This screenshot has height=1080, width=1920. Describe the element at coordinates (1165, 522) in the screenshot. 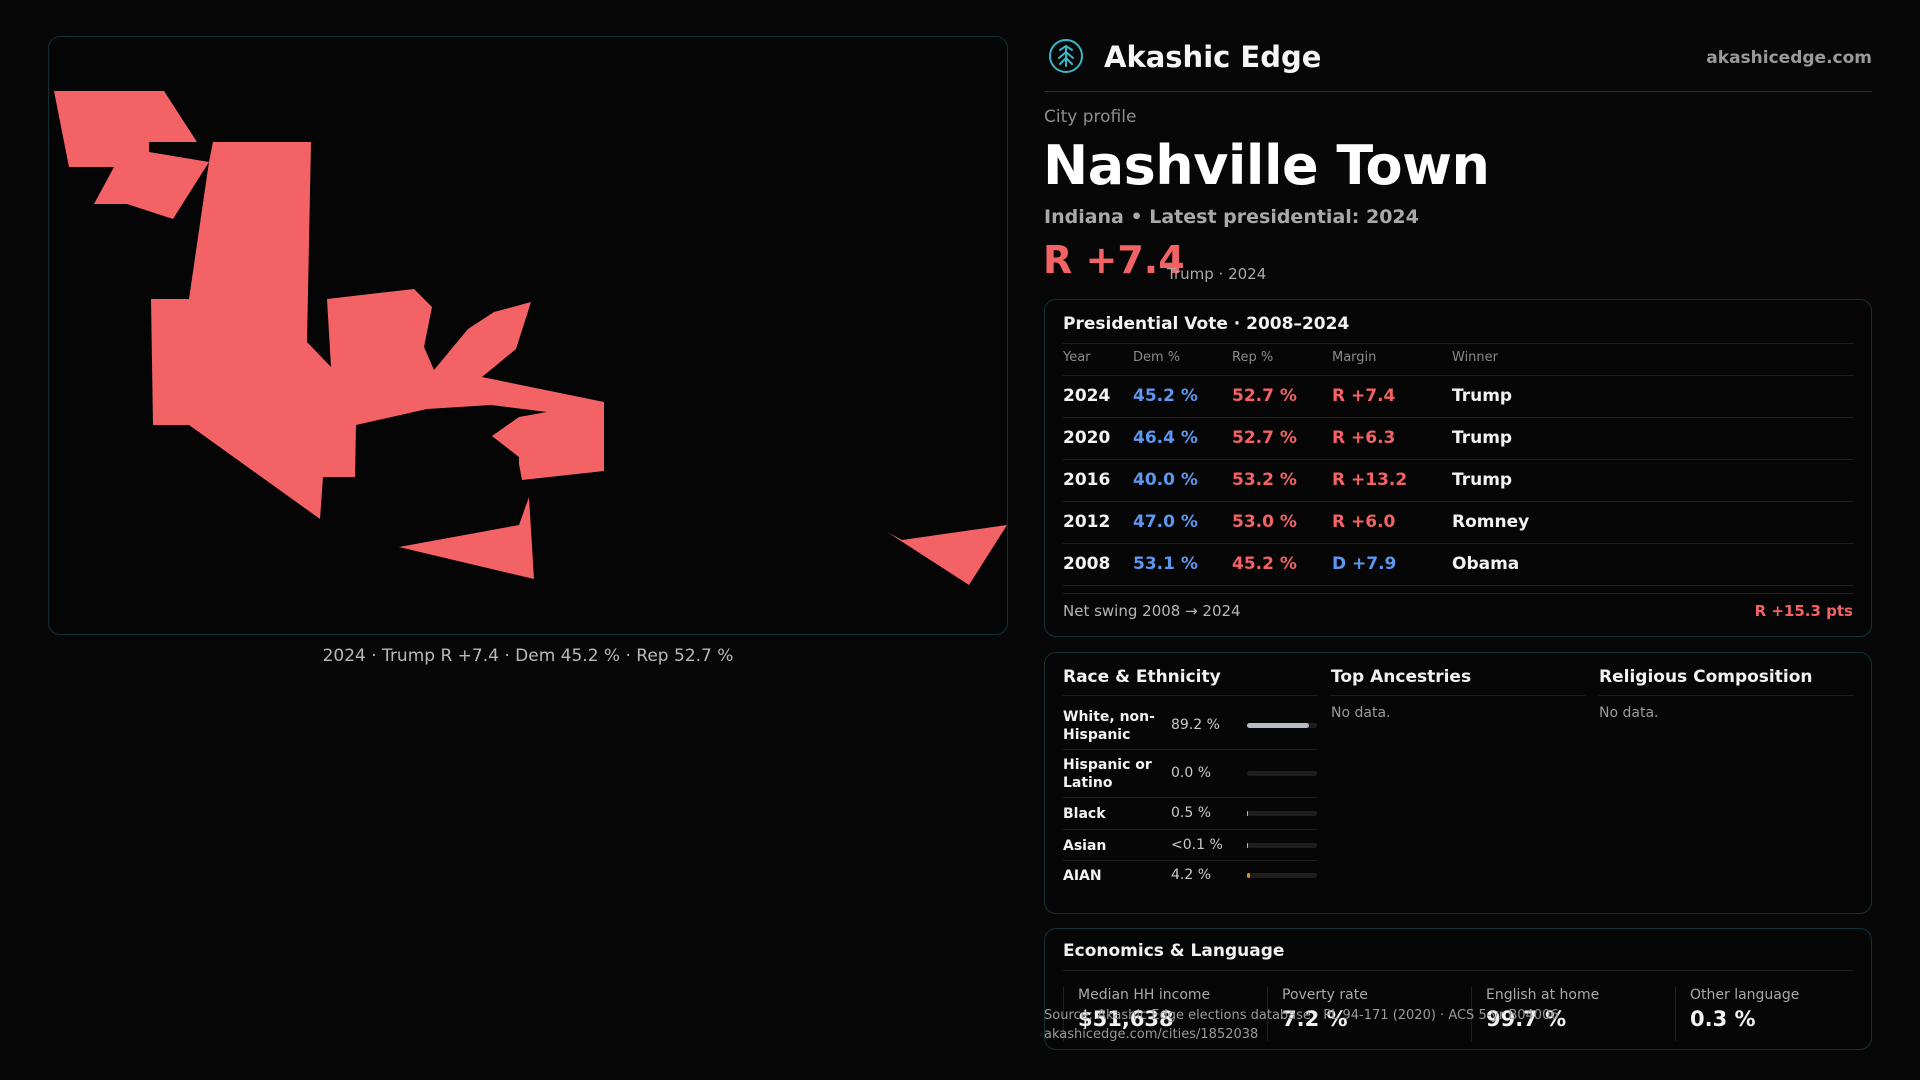

I see `row-dem: 47.0 %` at that location.